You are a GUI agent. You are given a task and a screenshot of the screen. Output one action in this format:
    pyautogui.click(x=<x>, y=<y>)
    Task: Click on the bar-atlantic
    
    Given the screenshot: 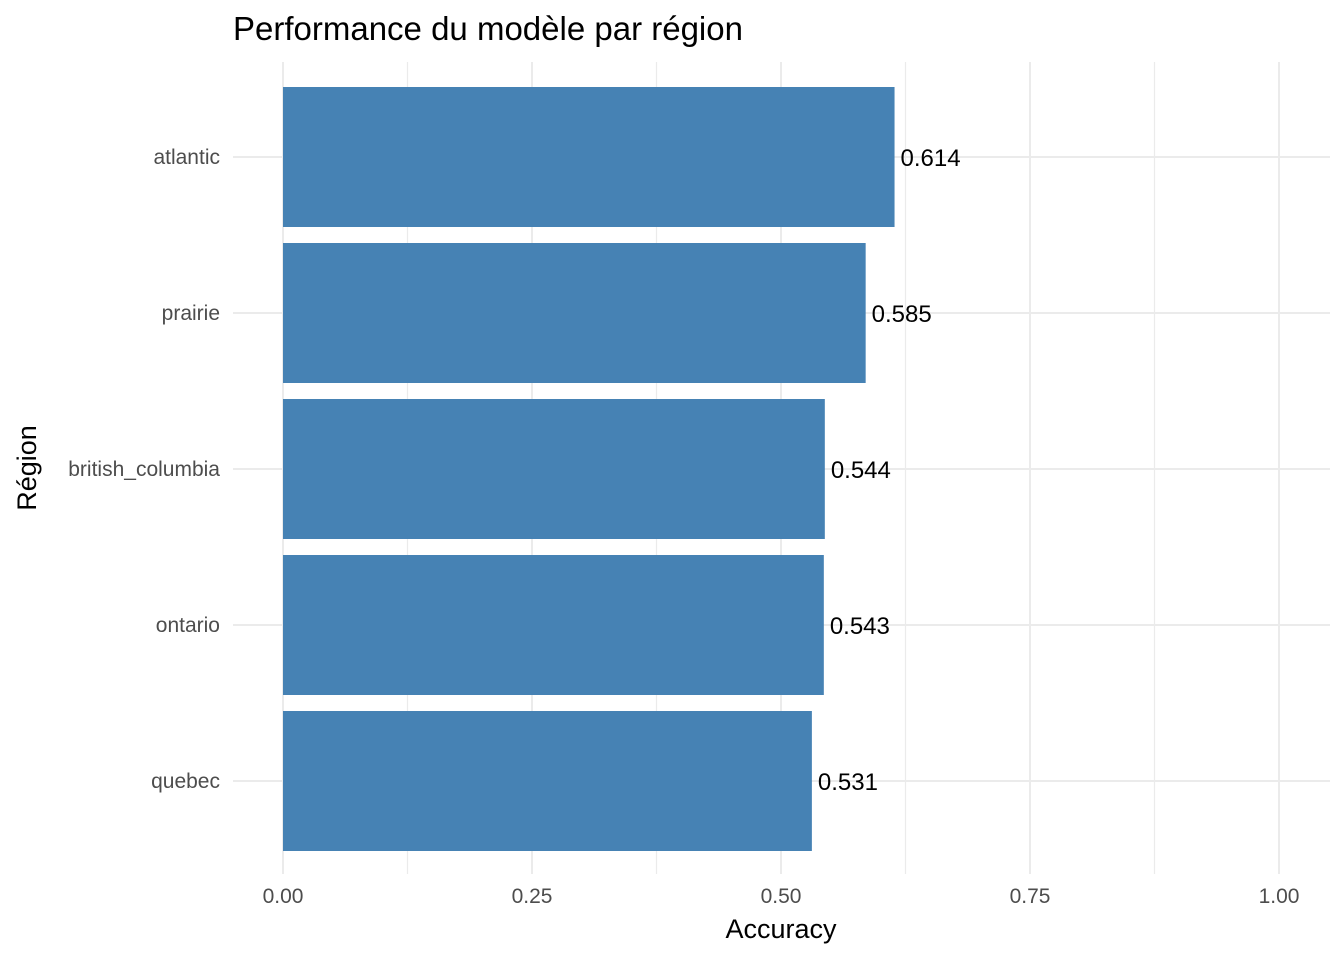 What is the action you would take?
    pyautogui.click(x=589, y=157)
    